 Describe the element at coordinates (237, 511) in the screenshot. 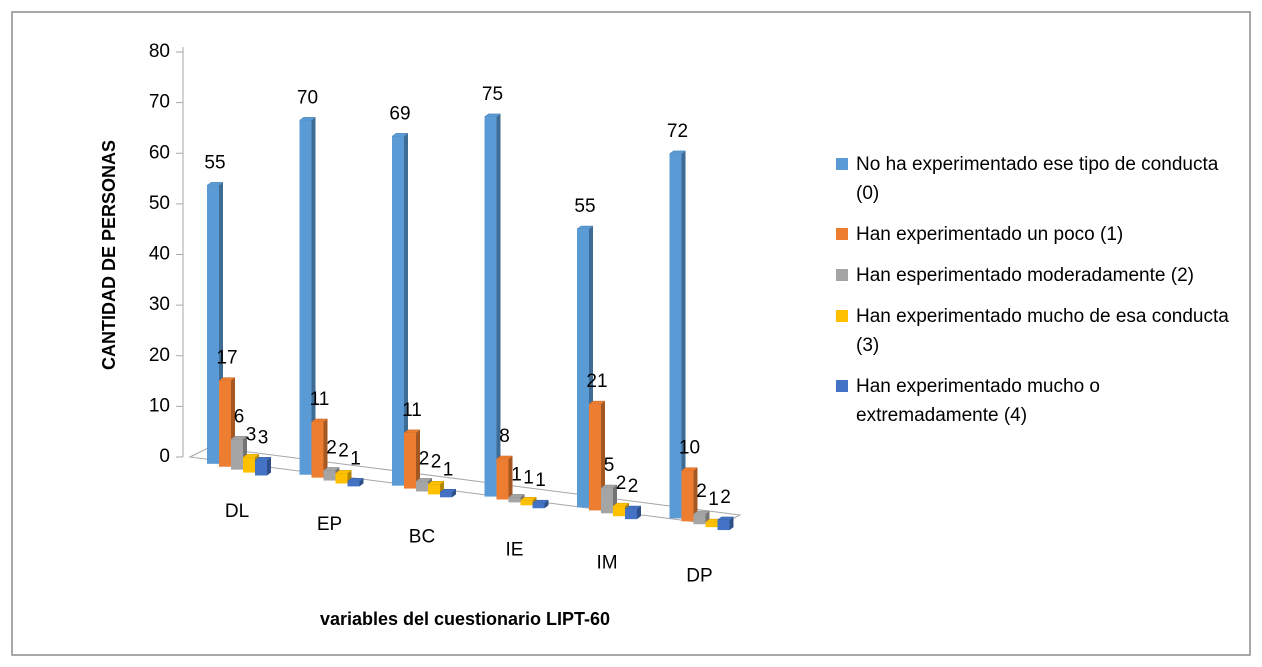

I see `x-tick-label: DL` at that location.